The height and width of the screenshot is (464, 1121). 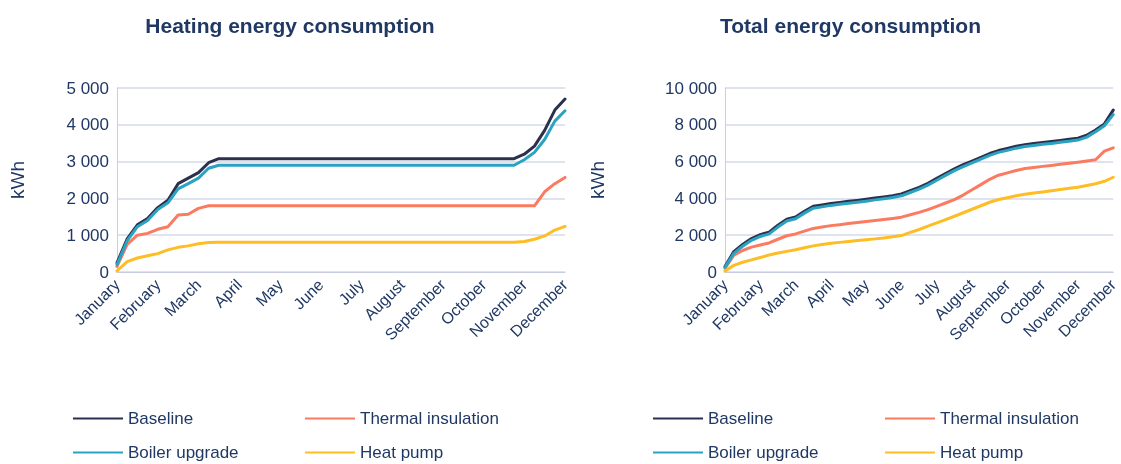 I want to click on y-tick-label: 5 000, so click(x=87, y=88).